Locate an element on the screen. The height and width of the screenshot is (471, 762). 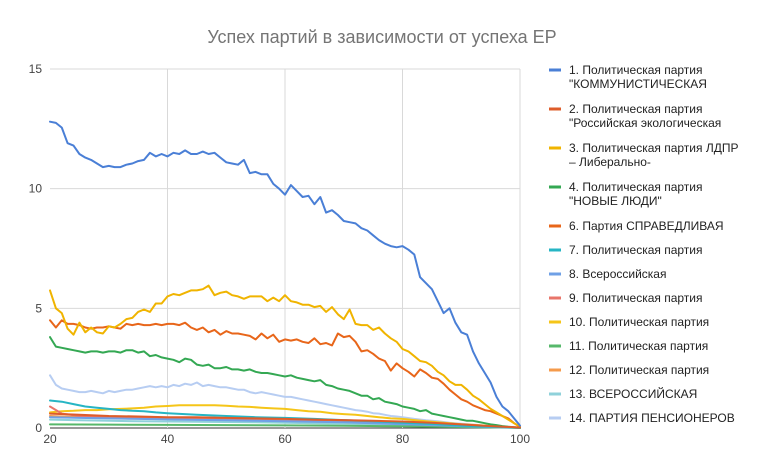
x-tick-label: 100 is located at coordinates (520, 439).